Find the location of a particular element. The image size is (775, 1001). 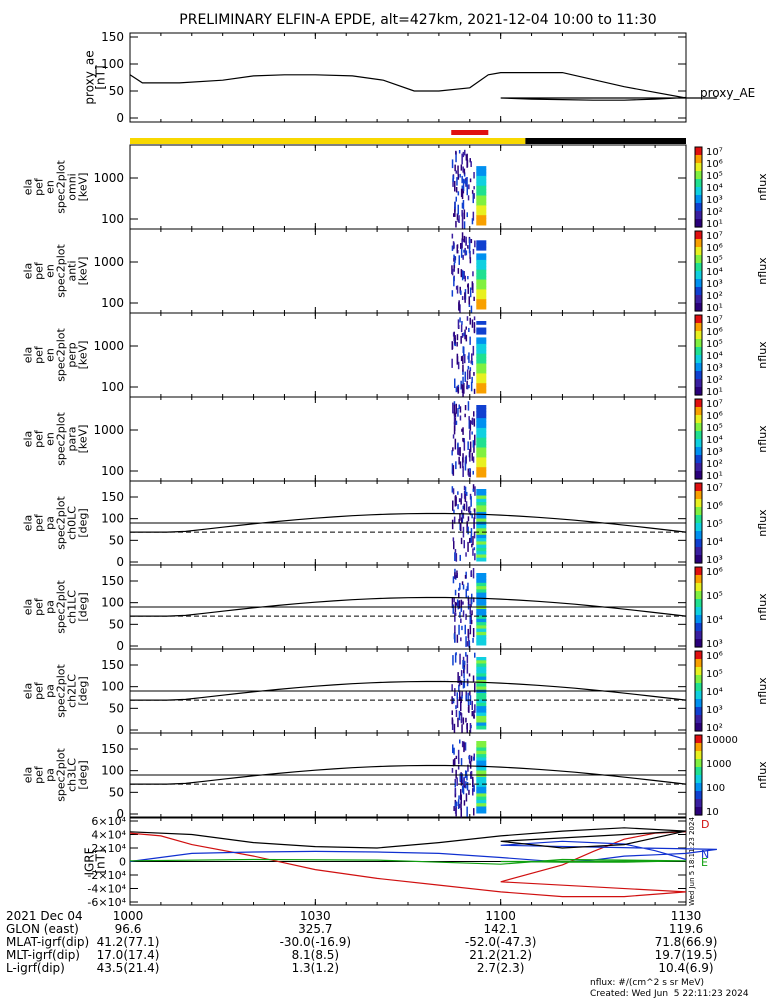

panel-ch1LC-ylabel-line: spec2plot is located at coordinates (61, 607).